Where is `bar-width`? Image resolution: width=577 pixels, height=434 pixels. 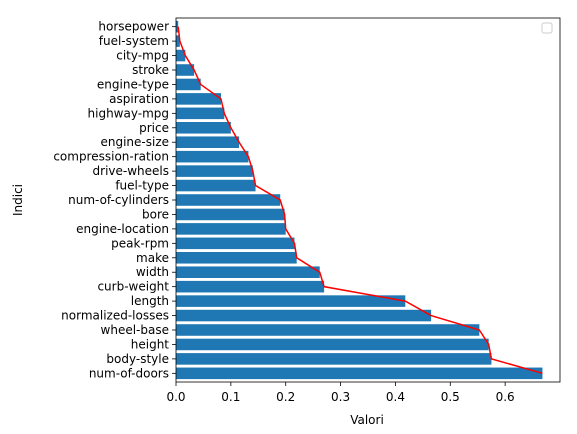 bar-width is located at coordinates (248, 272).